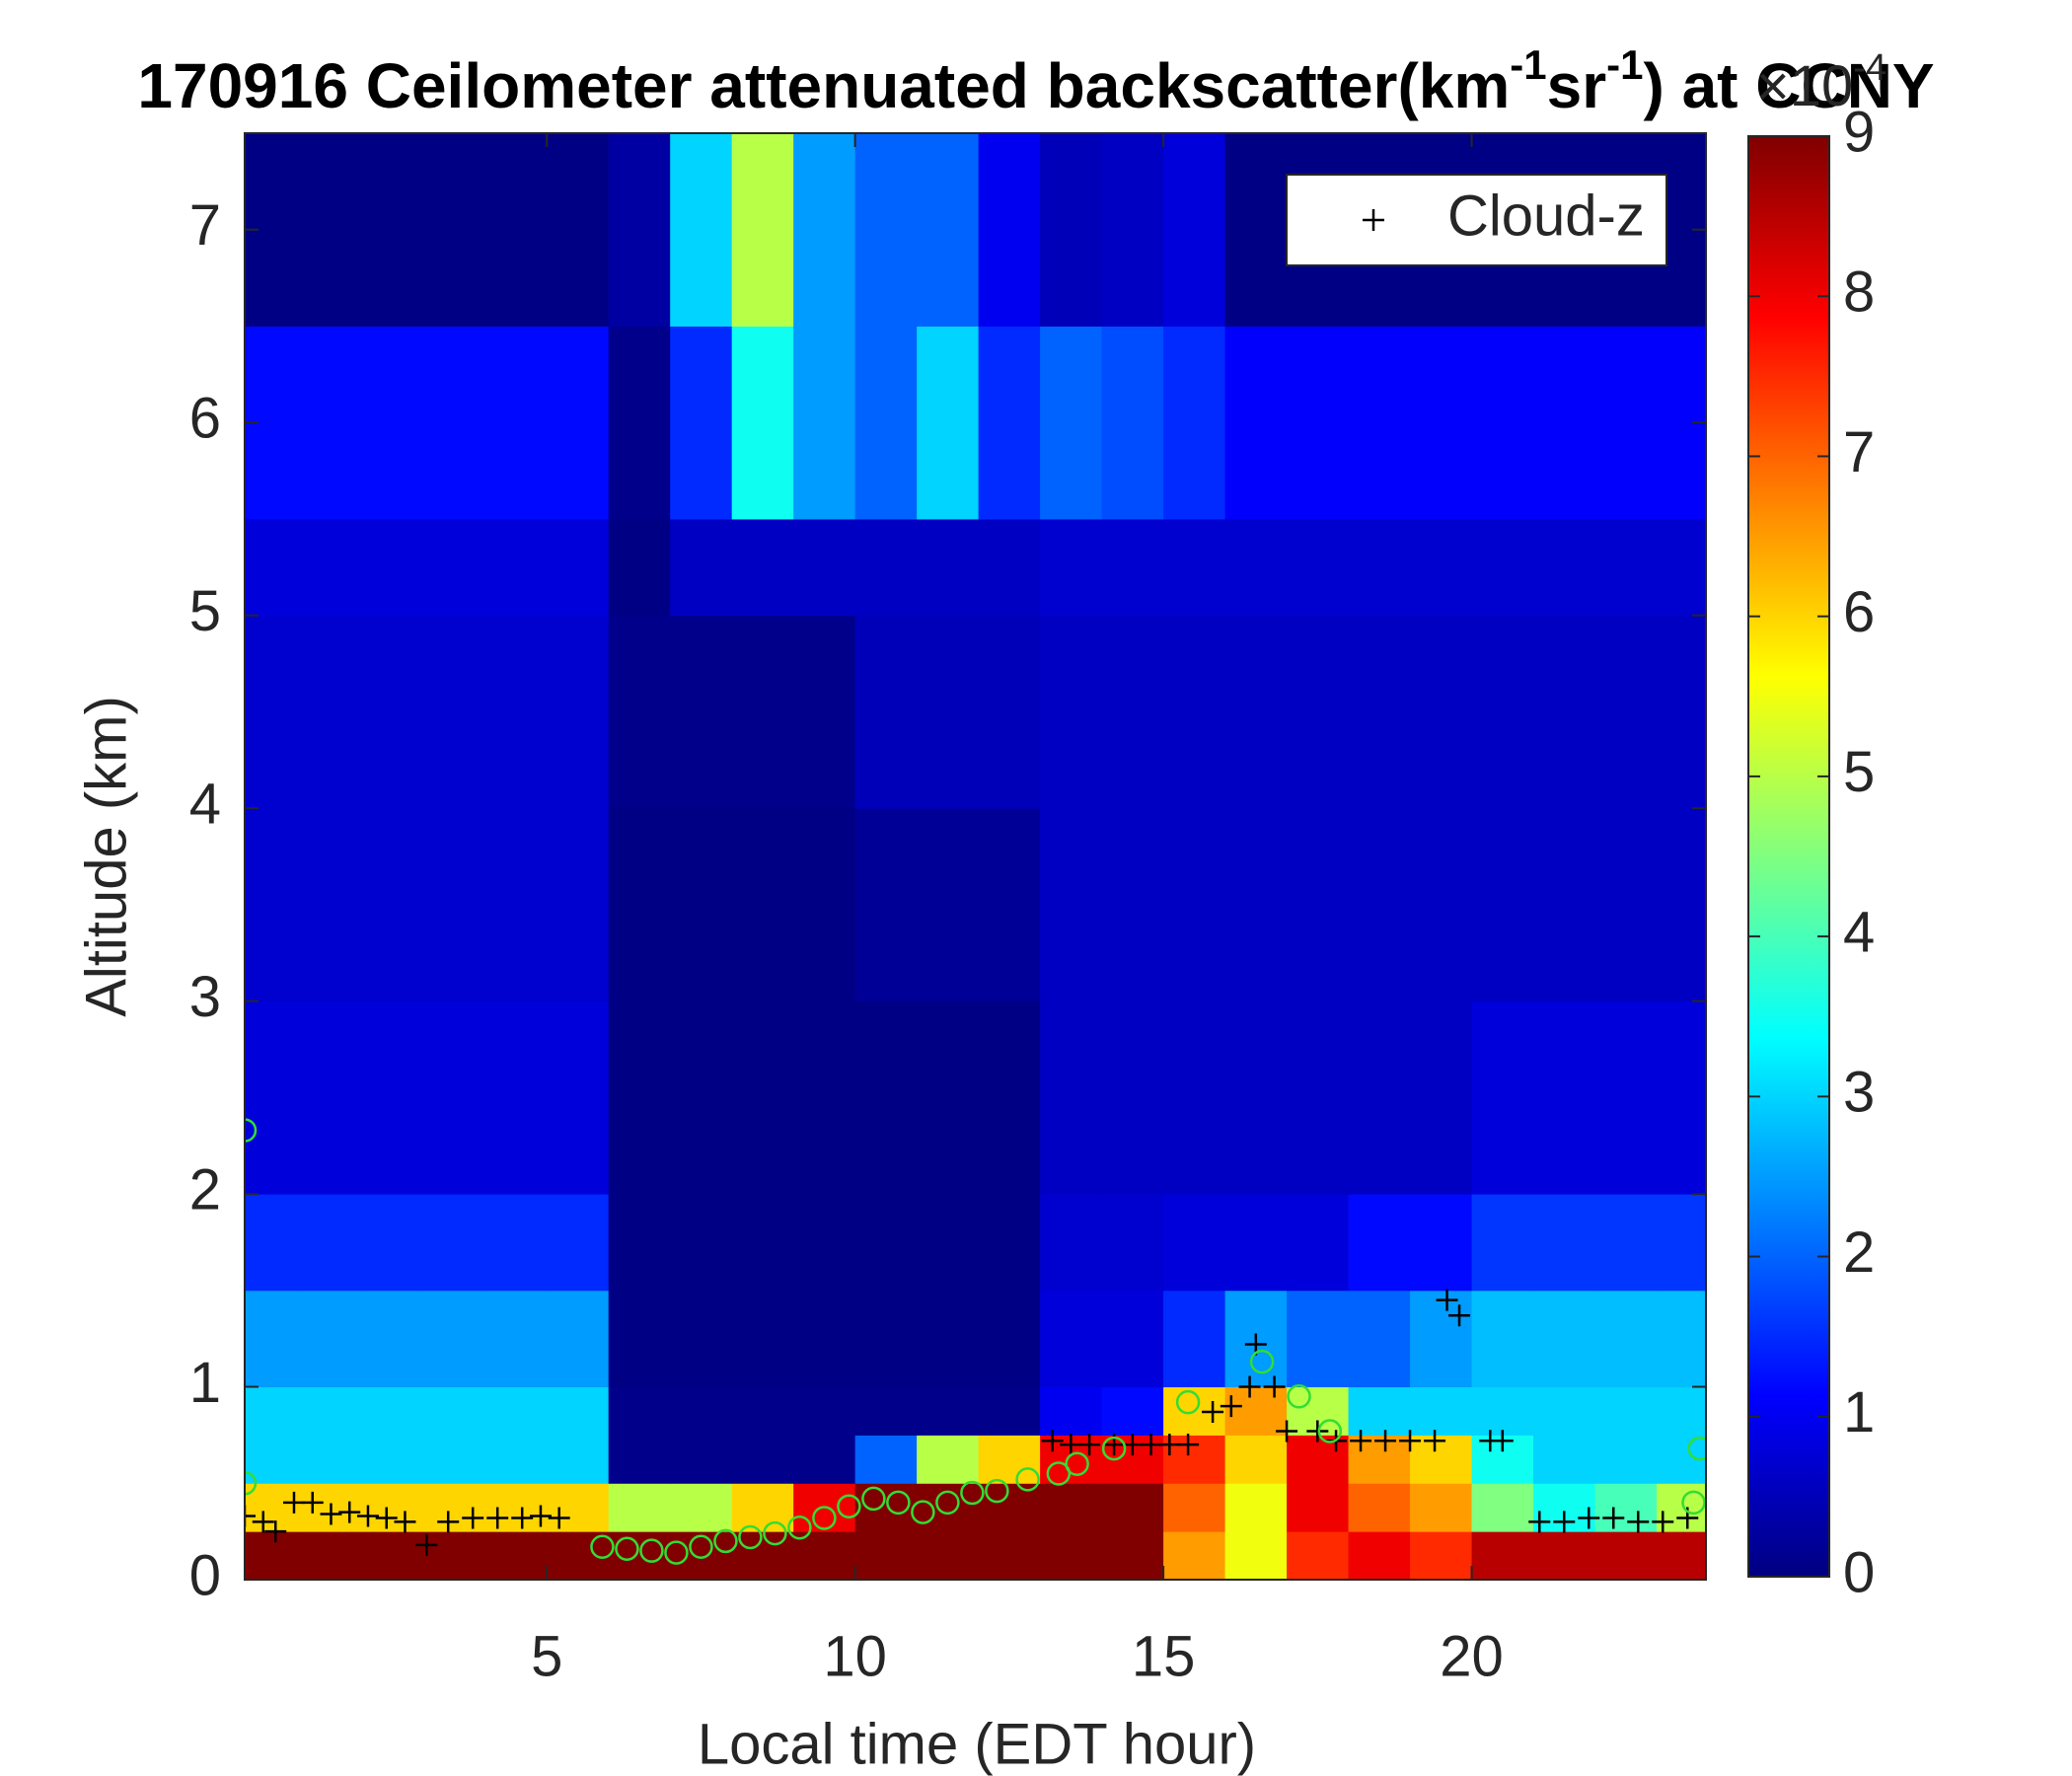 Image resolution: width=2072 pixels, height=1776 pixels. I want to click on x-axis-label: Local time (EDT hour), so click(977, 1744).